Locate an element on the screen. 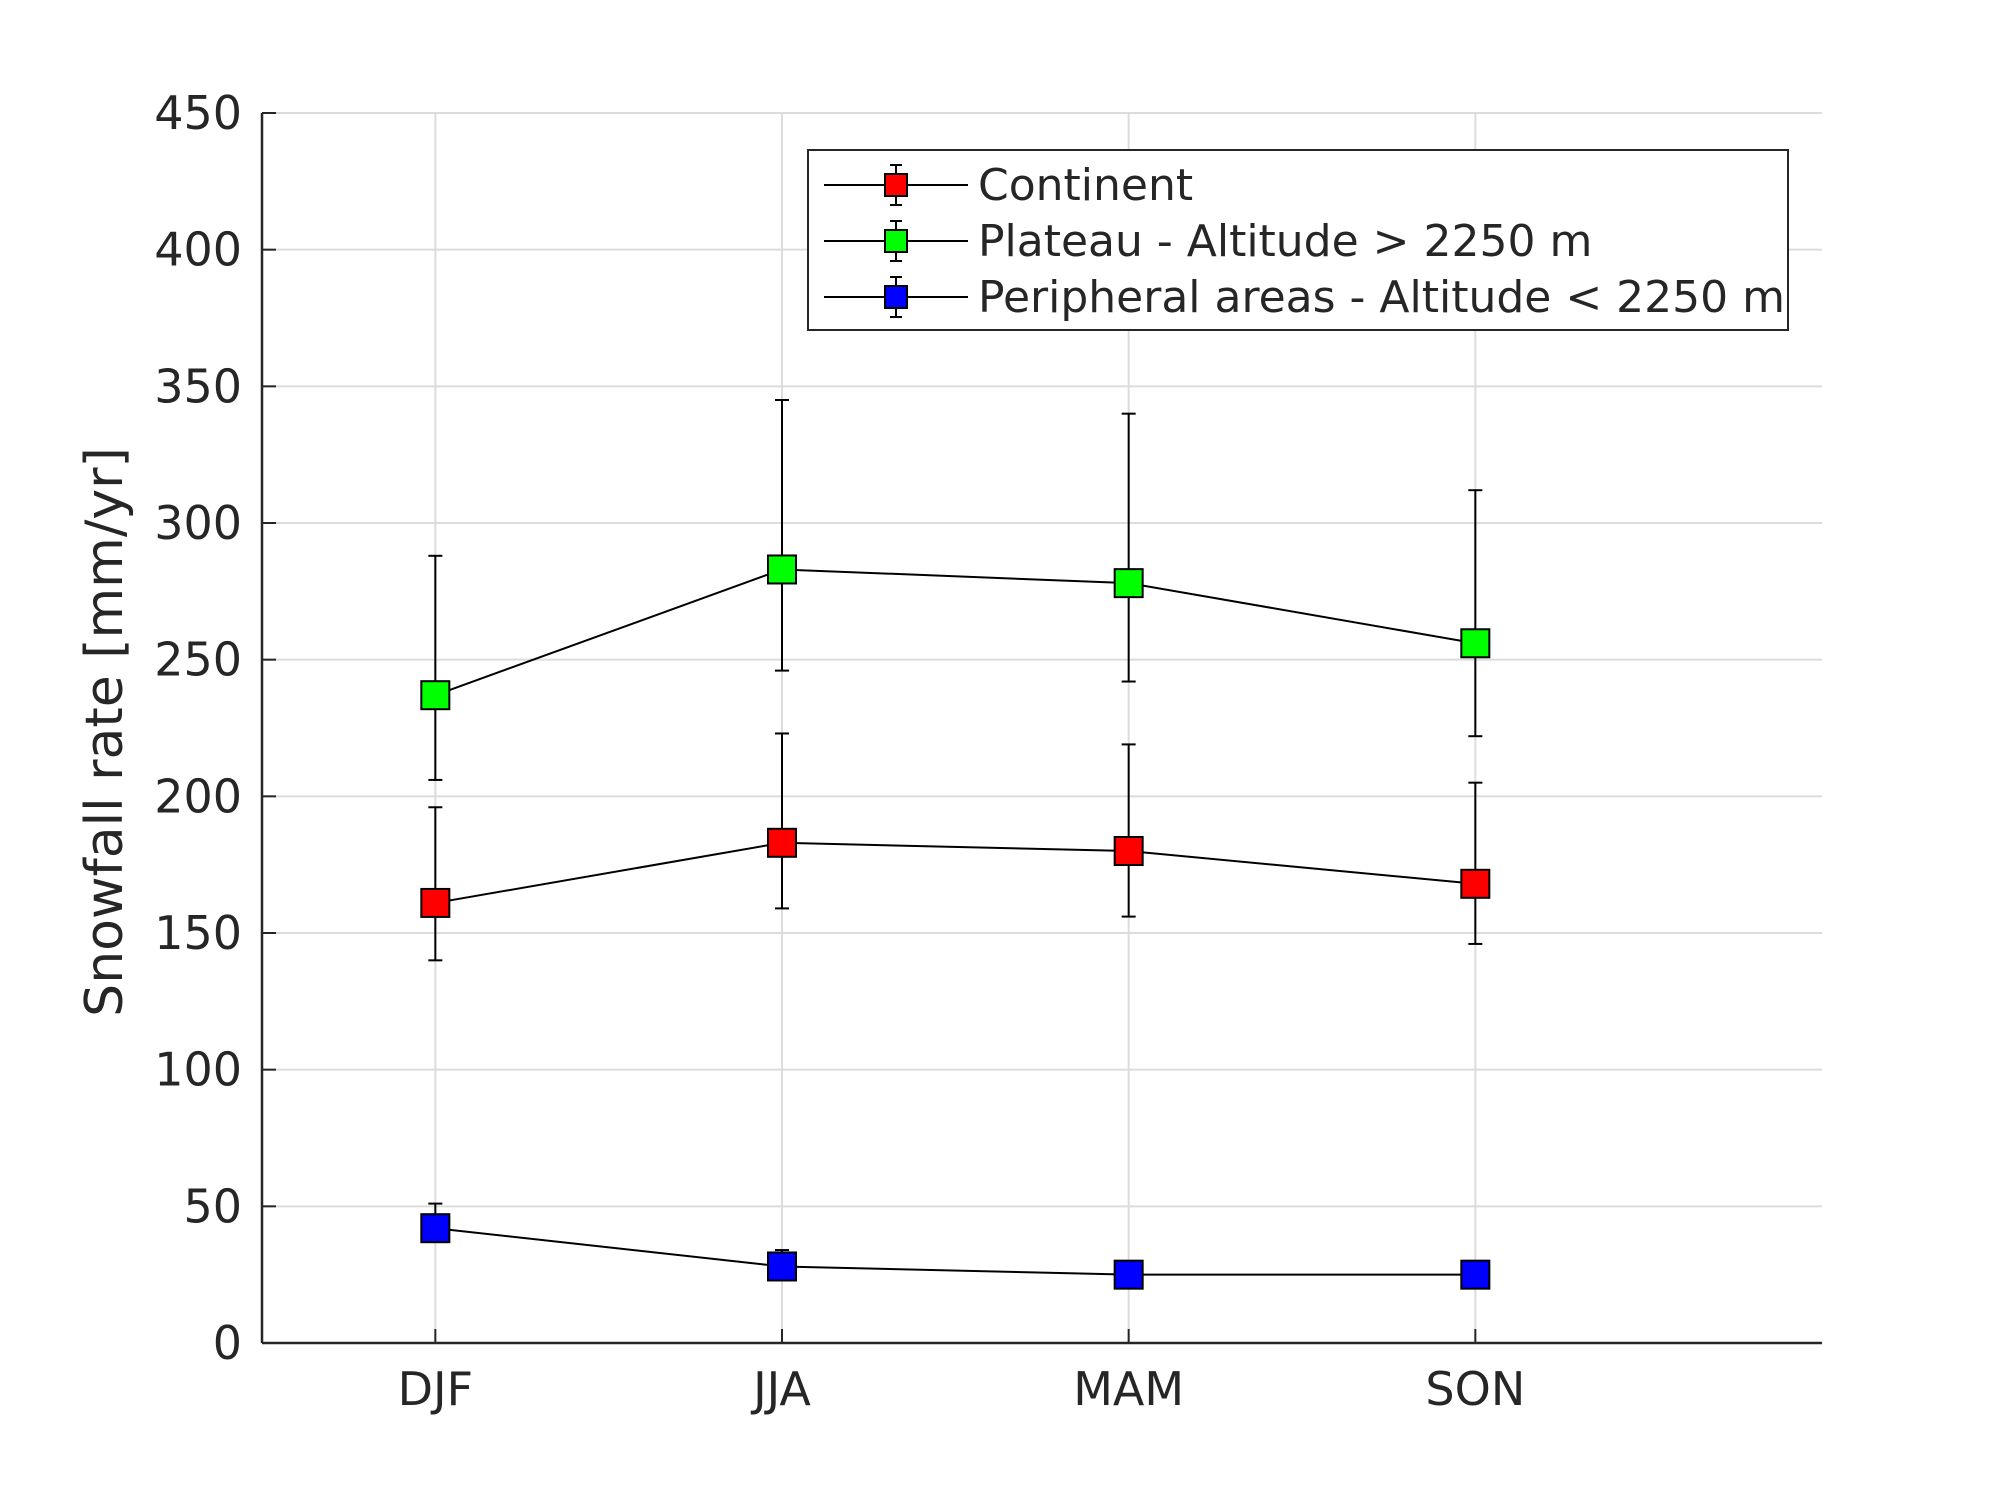 Image resolution: width=2000 pixels, height=1500 pixels. legend-label: Plateau - Altitude > 2250 m is located at coordinates (1285, 241).